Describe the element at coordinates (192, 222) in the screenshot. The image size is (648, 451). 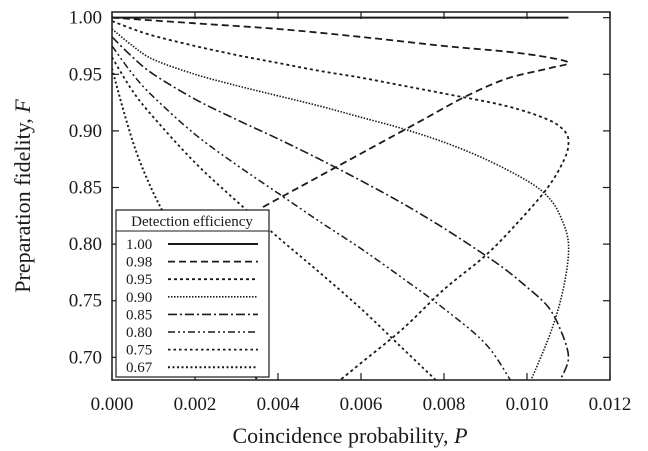
I see `legend-title: Detection efficiency` at that location.